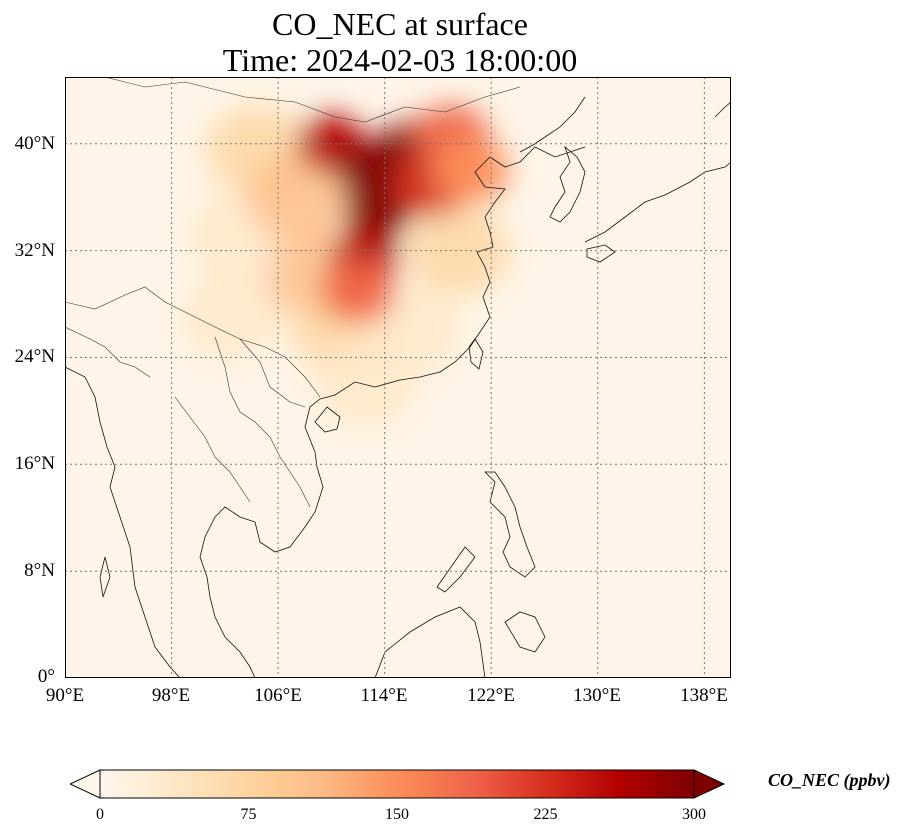  Describe the element at coordinates (278, 695) in the screenshot. I see `lon-tick-label: 106°E` at that location.